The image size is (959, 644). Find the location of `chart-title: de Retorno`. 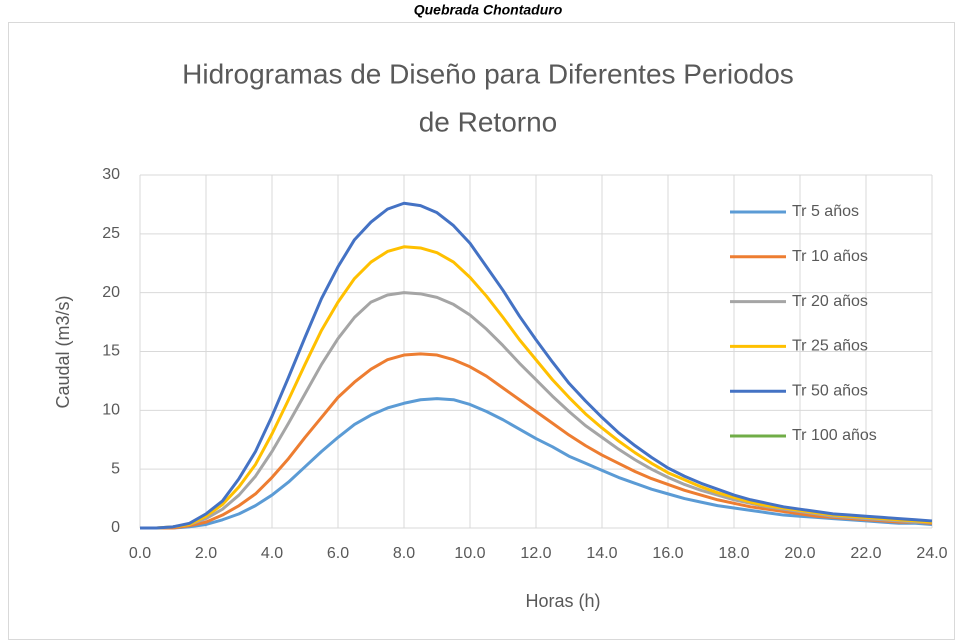

chart-title: de Retorno is located at coordinates (488, 121).